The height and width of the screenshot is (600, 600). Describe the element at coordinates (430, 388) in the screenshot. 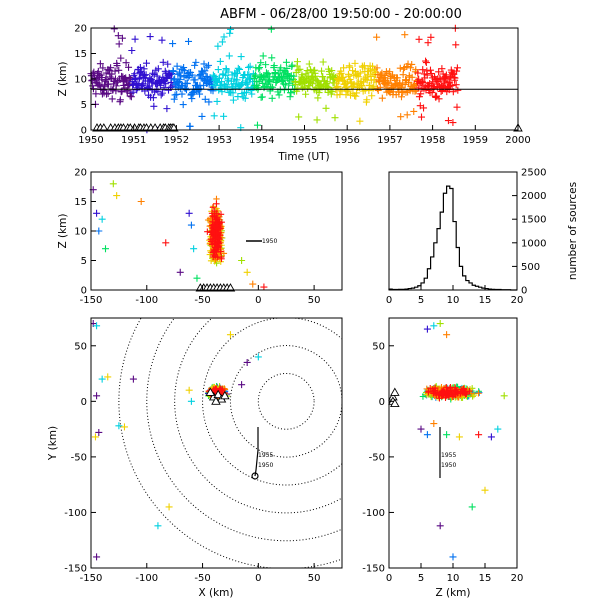

I see `z-y-point` at that location.